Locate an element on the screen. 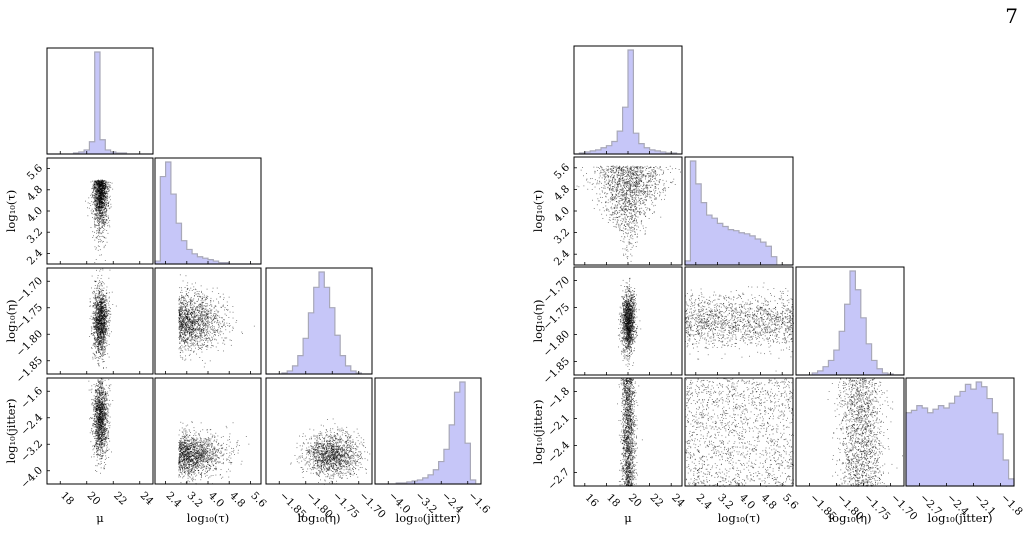  scatter-panel-3-0: 16 18 20 22 24 −1.8−2.1−2.4−2.7 is located at coordinates (616, 443).